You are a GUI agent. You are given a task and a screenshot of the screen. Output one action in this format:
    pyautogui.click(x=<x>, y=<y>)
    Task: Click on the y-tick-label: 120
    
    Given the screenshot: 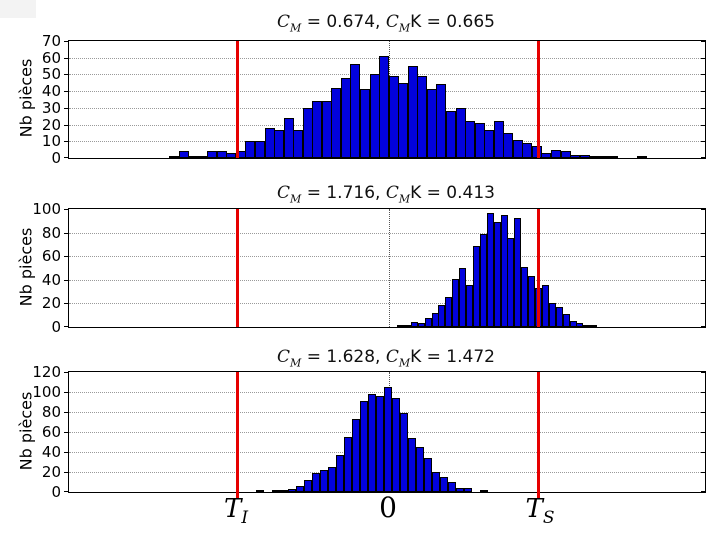 What is the action you would take?
    pyautogui.click(x=46, y=372)
    